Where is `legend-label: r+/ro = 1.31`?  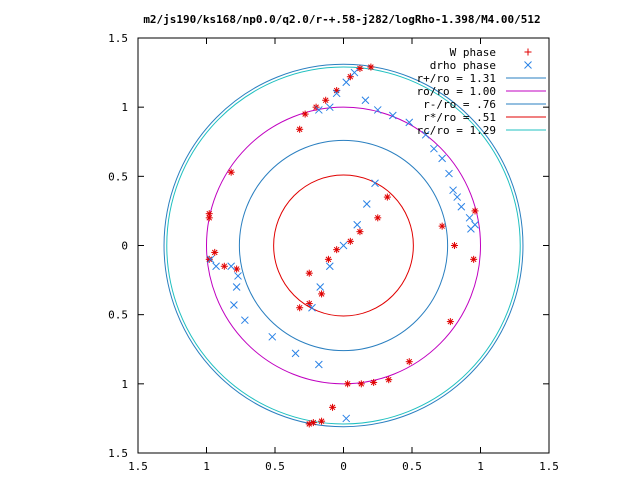 legend-label: r+/ro = 1.31 is located at coordinates (456, 78).